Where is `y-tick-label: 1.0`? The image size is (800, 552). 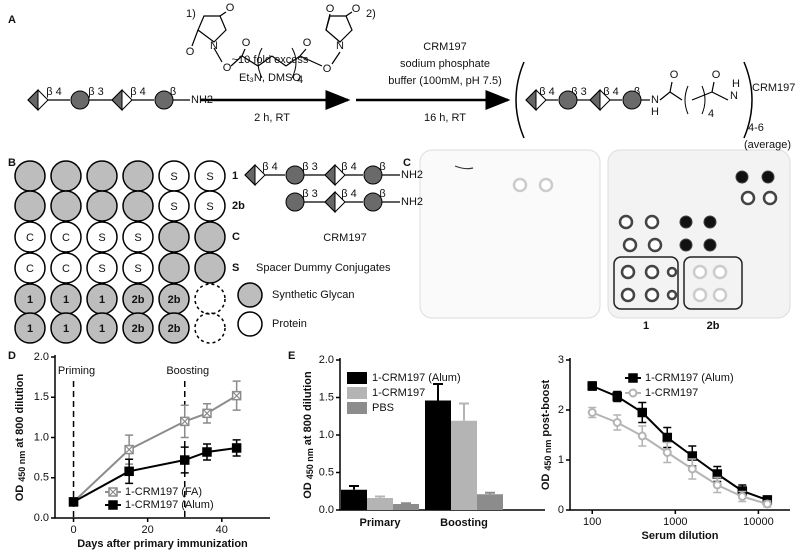
y-tick-label: 1.0 is located at coordinates (41, 437).